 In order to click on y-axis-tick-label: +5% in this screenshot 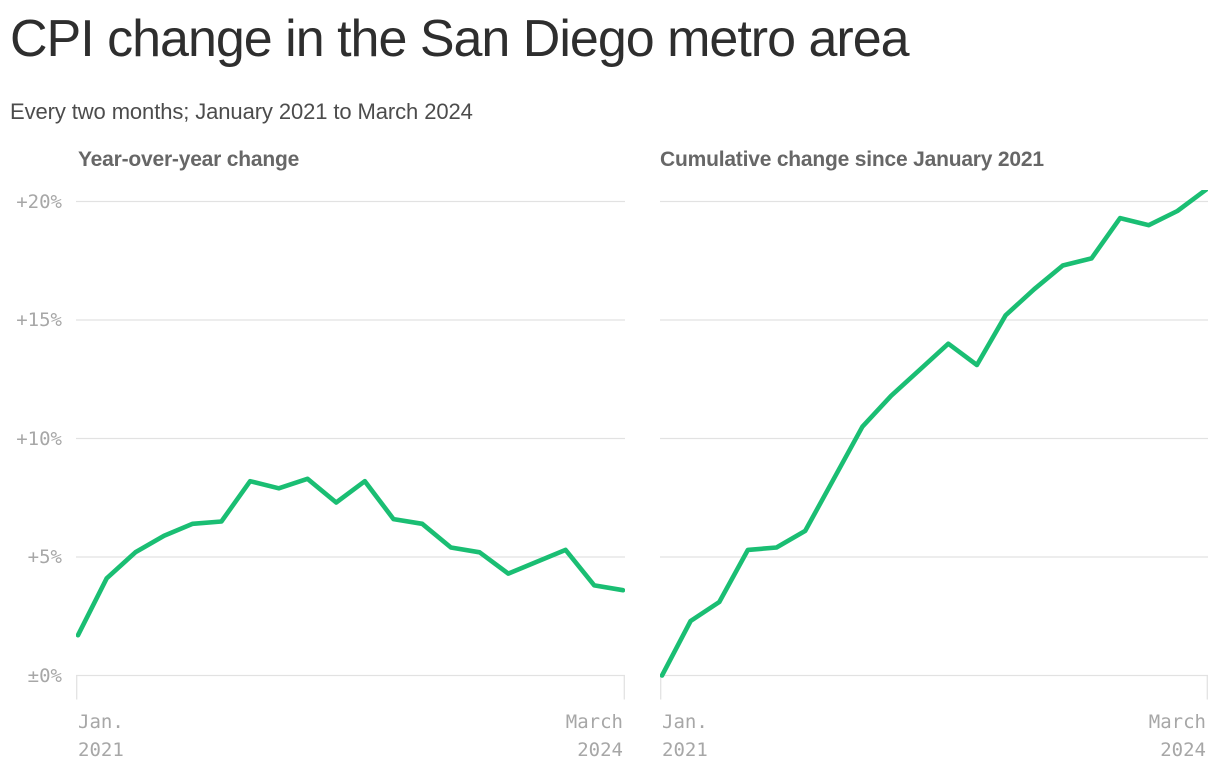, I will do `click(44, 557)`.